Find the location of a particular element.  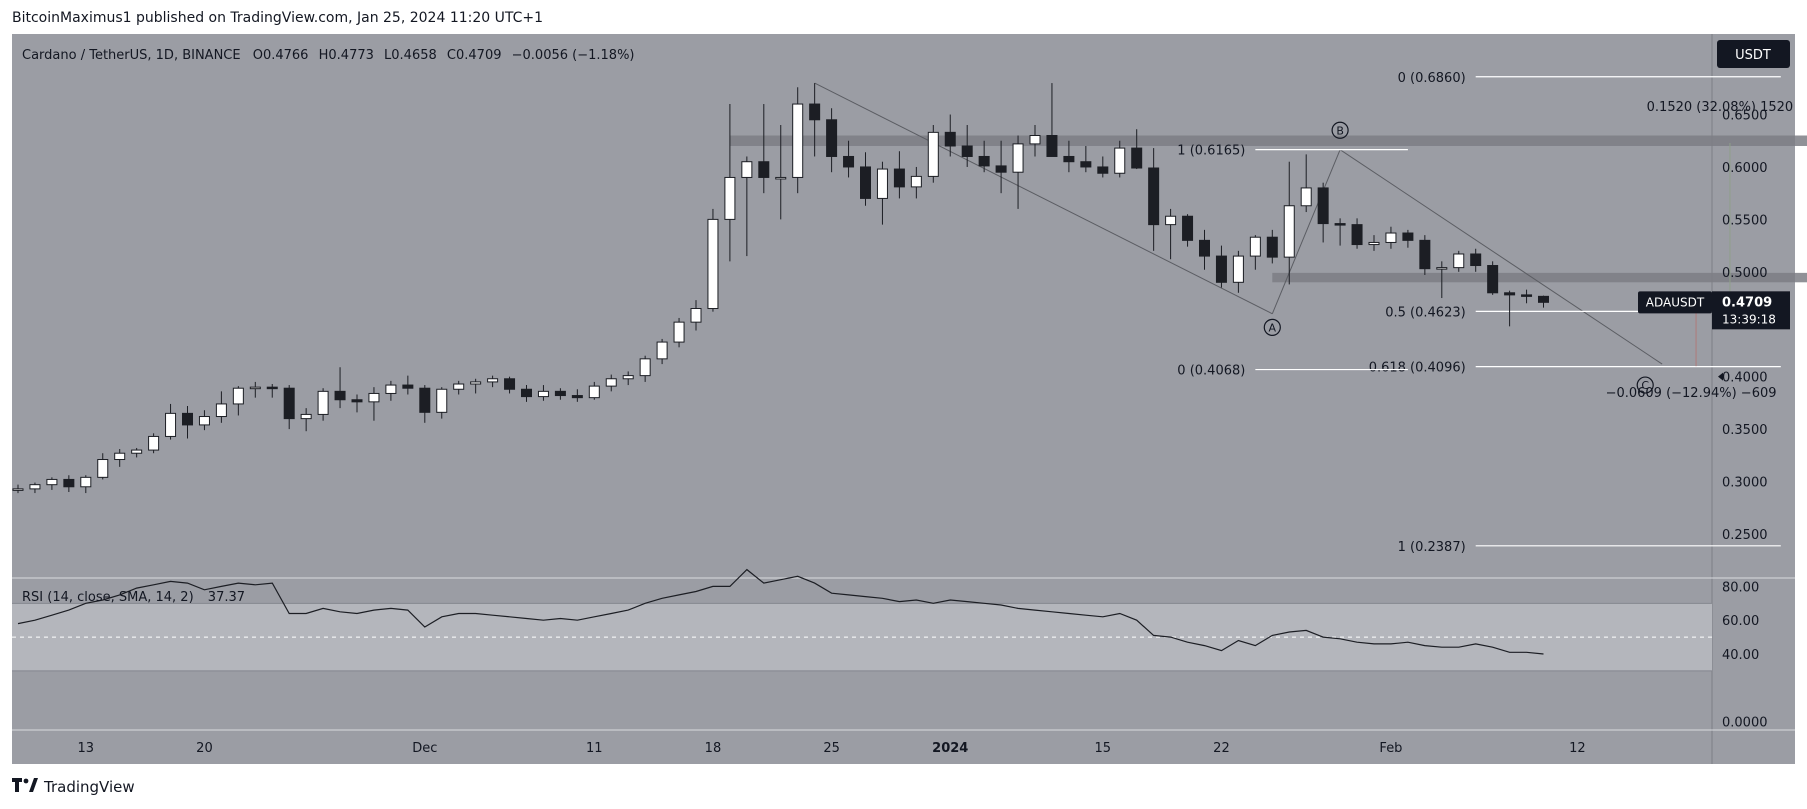

tradingview-logo: TradingView is located at coordinates (73, 787).